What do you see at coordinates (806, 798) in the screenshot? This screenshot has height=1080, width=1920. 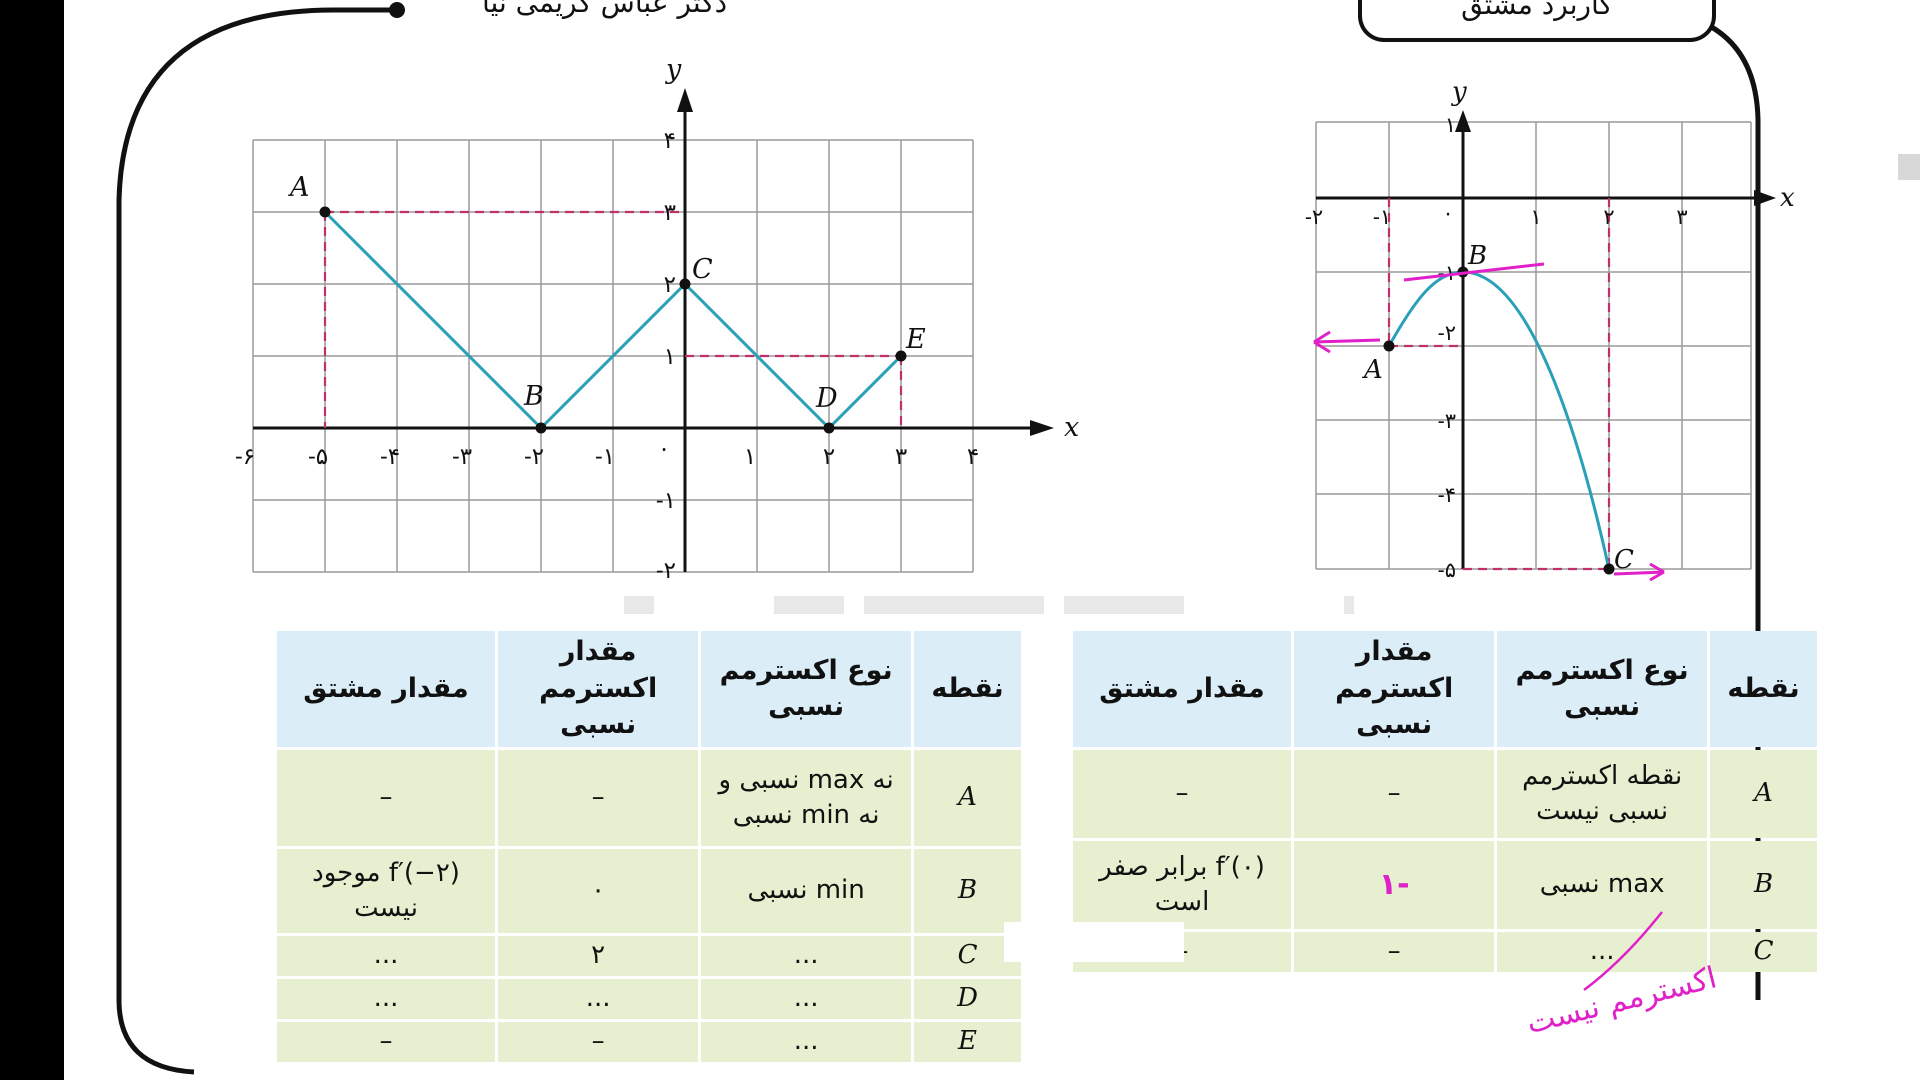 I see `row-type: نه max نسبی و نه min نسبی` at bounding box center [806, 798].